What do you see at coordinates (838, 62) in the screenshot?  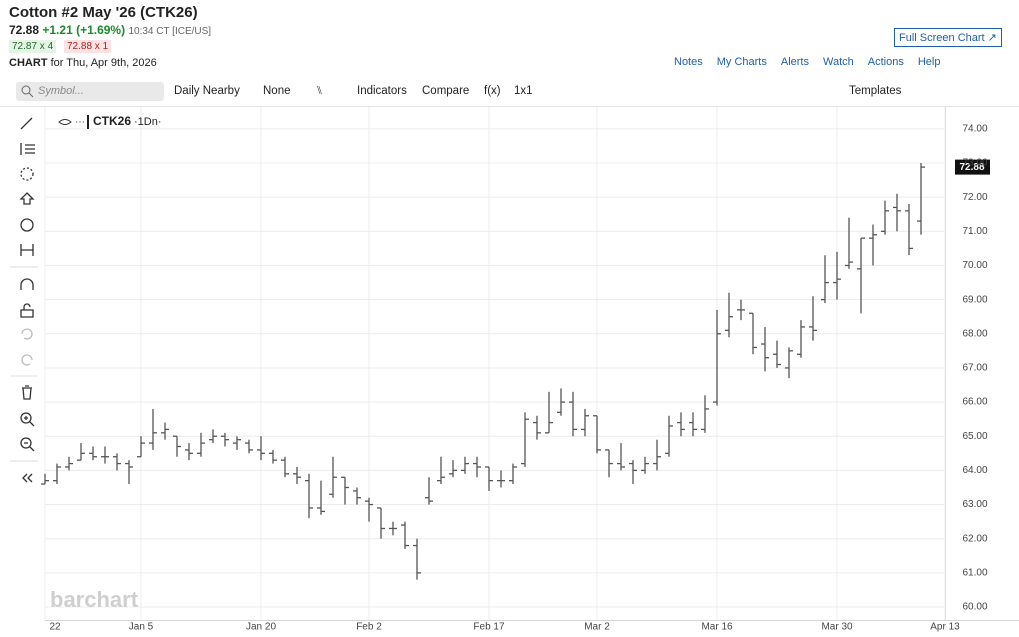 I see `watch-link: Watch` at bounding box center [838, 62].